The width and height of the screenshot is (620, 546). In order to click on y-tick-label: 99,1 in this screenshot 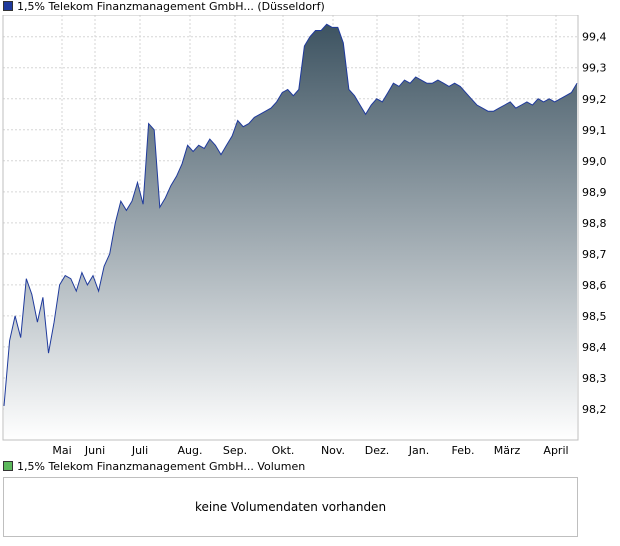, I will do `click(594, 130)`.